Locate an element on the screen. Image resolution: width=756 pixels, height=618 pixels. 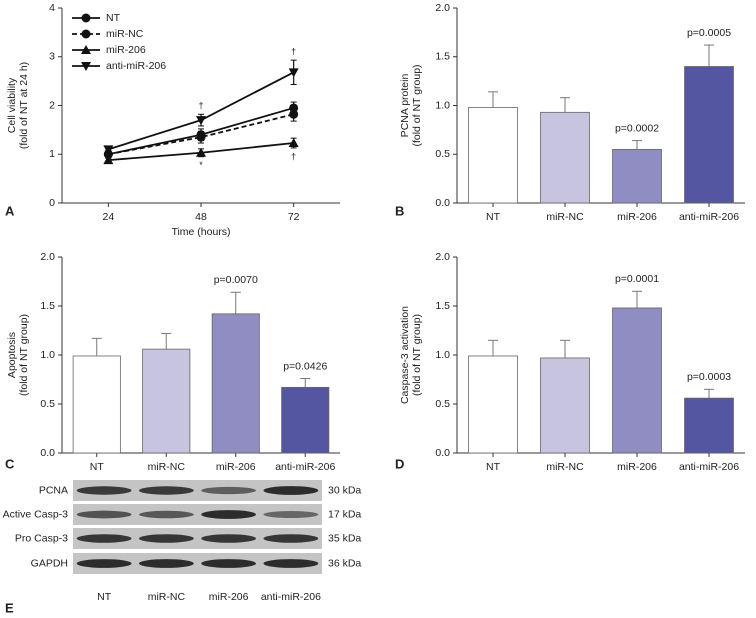
p-value-annotation: p=0.0001 is located at coordinates (637, 279).